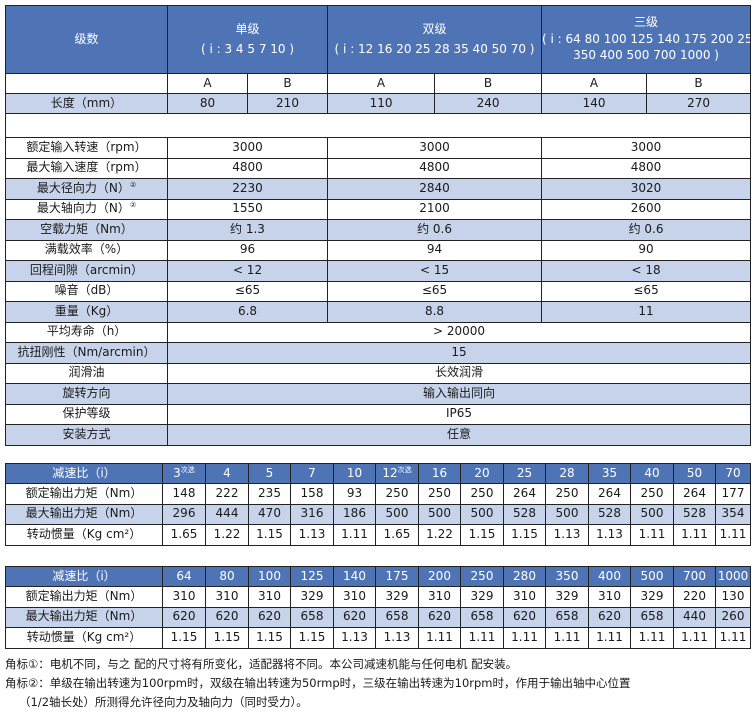 The width and height of the screenshot is (755, 714). What do you see at coordinates (378, 148) in the screenshot?
I see `table-row: 额定输入转速（rpm） 3000 3000 3000` at bounding box center [378, 148].